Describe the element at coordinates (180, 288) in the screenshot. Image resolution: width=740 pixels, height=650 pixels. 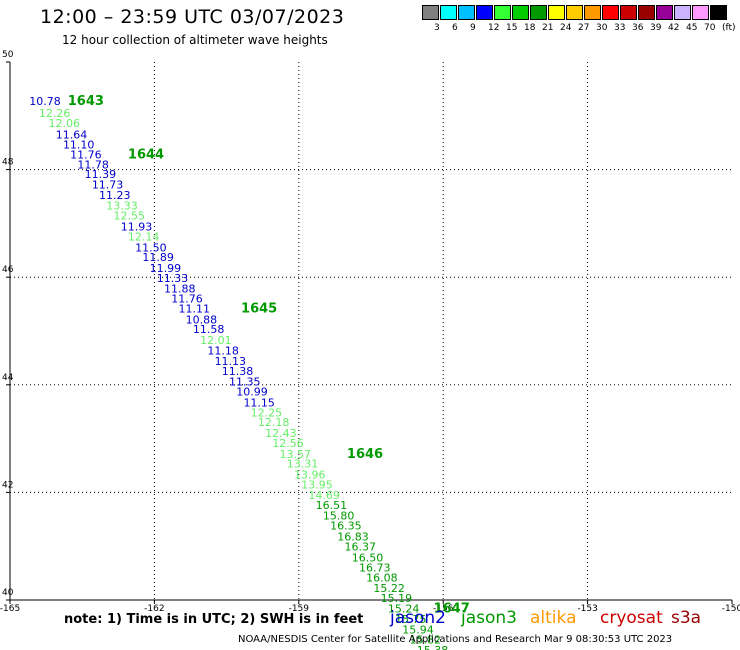
I see `wave-height-point: 11.88` at that location.